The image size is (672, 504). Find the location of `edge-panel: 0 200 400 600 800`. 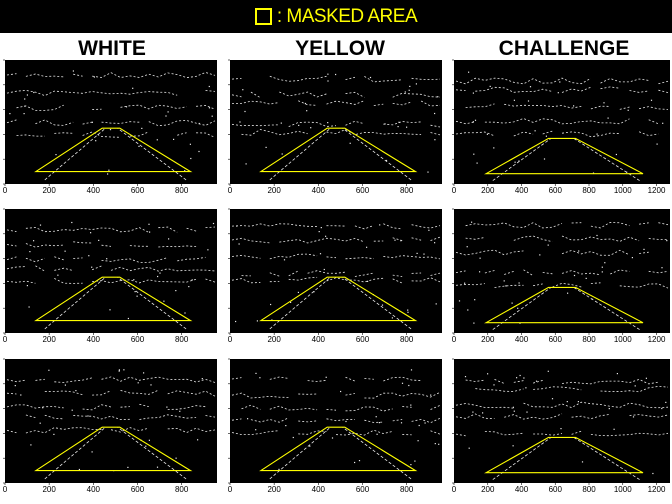

edge-panel: 0 200 400 600 800 is located at coordinates (335, 127).